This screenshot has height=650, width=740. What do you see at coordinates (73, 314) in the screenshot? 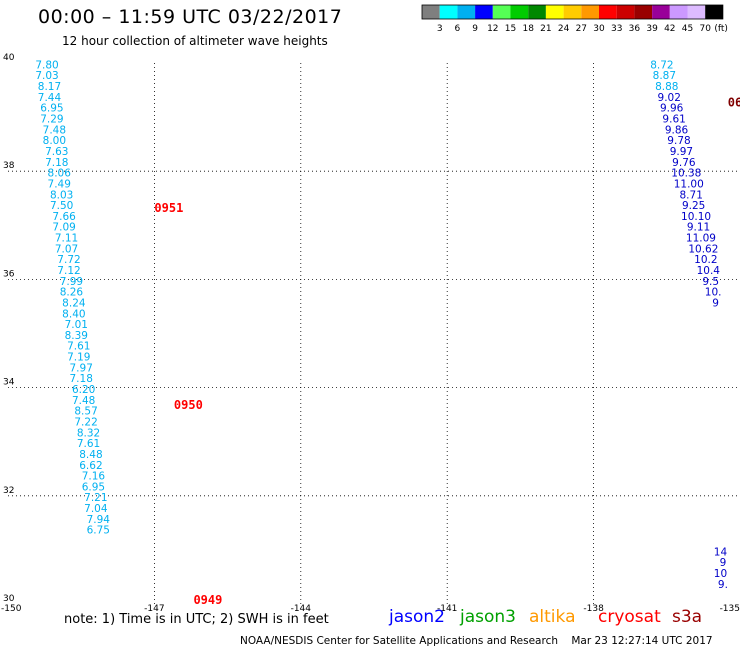
I see `wave-height-point: 8.40` at bounding box center [73, 314].